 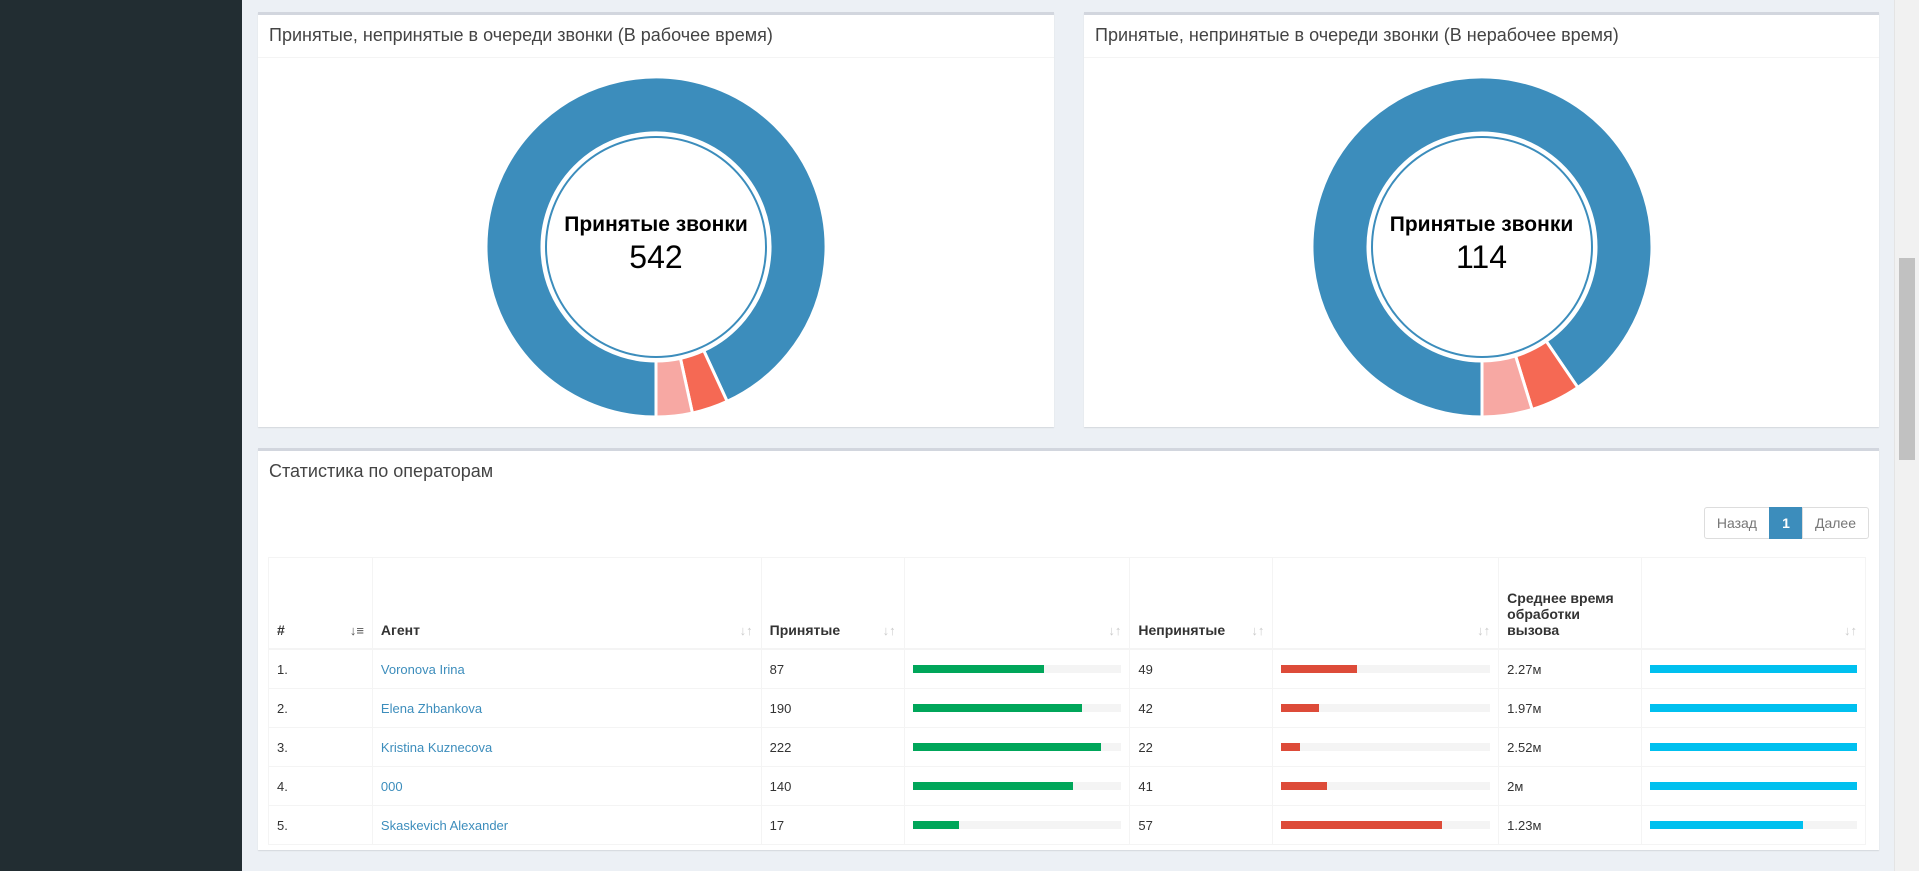 What do you see at coordinates (320, 786) in the screenshot?
I see `row-num: 4.` at bounding box center [320, 786].